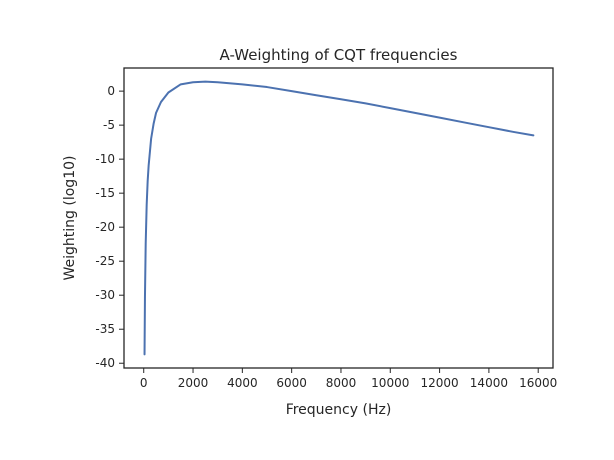 Image resolution: width=614 pixels, height=460 pixels. I want to click on y-tick-label: 0, so click(111, 91).